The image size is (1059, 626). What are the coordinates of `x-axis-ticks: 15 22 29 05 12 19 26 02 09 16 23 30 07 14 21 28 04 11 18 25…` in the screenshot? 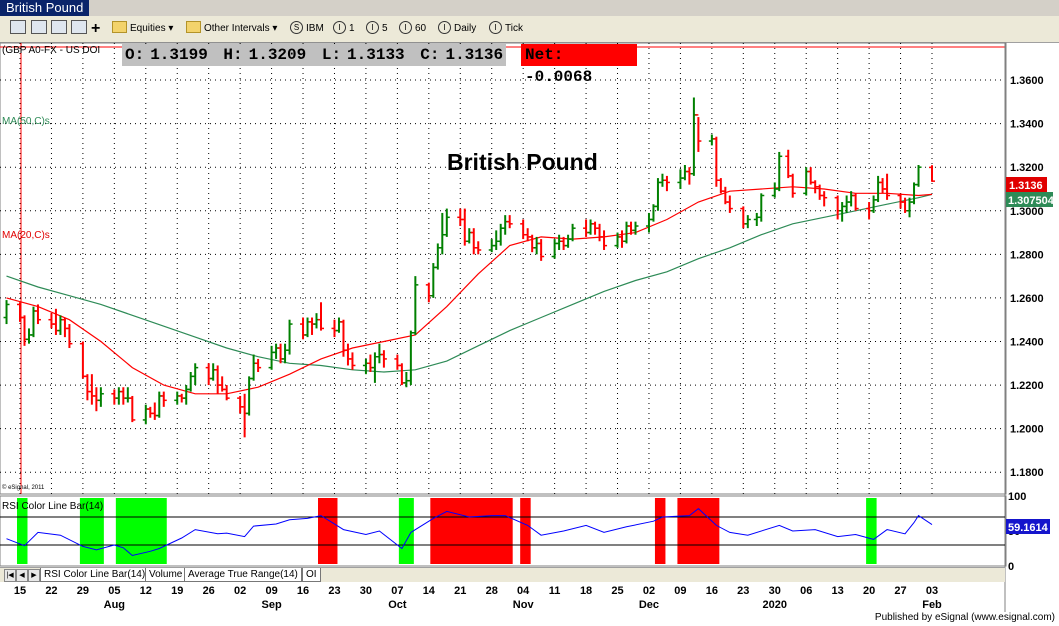 It's located at (476, 591).